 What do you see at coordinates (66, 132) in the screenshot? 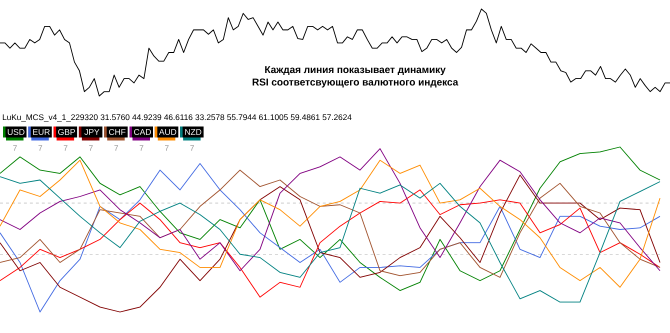
I see `legend-label: GBP` at bounding box center [66, 132].